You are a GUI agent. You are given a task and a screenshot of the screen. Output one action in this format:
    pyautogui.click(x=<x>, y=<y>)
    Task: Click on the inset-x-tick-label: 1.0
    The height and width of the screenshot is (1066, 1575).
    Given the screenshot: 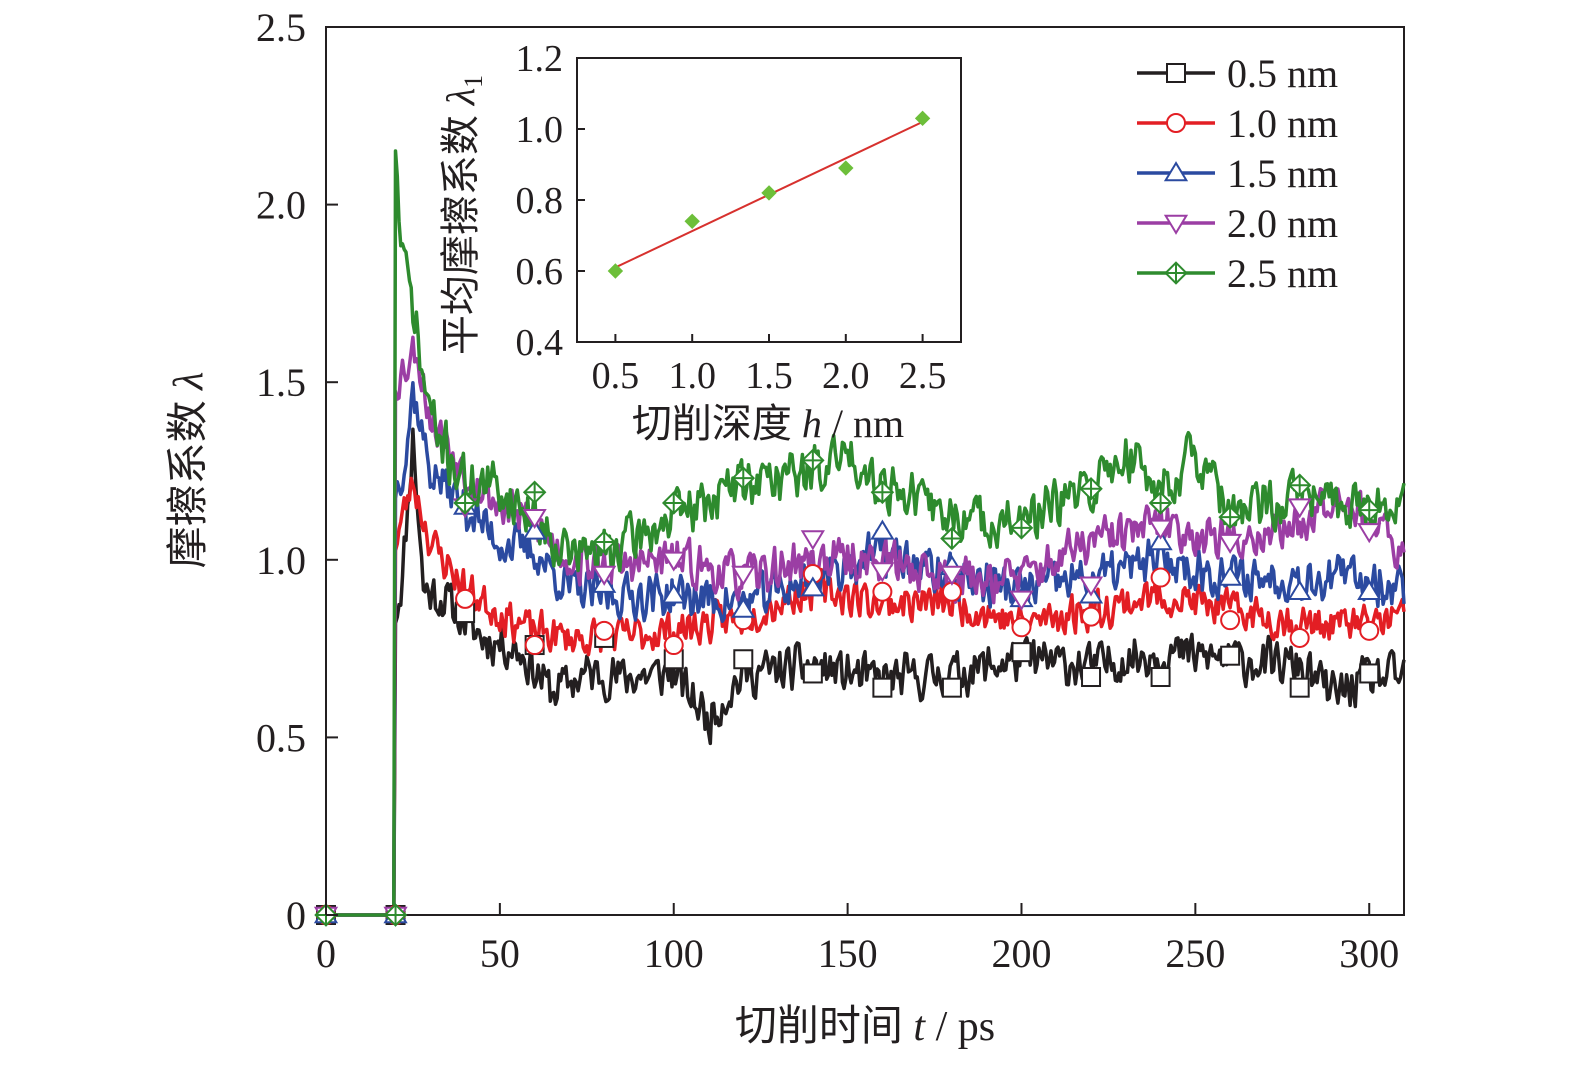 What is the action you would take?
    pyautogui.click(x=692, y=376)
    